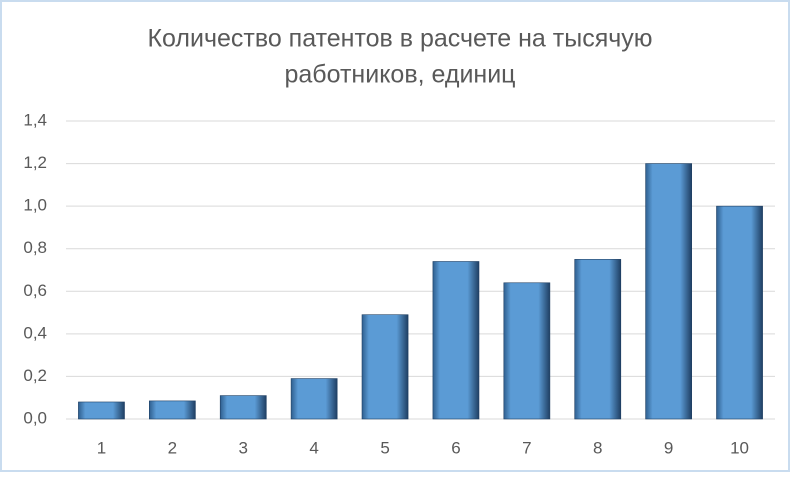 The width and height of the screenshot is (800, 481). I want to click on y-tick-label: 0,2, so click(35, 375).